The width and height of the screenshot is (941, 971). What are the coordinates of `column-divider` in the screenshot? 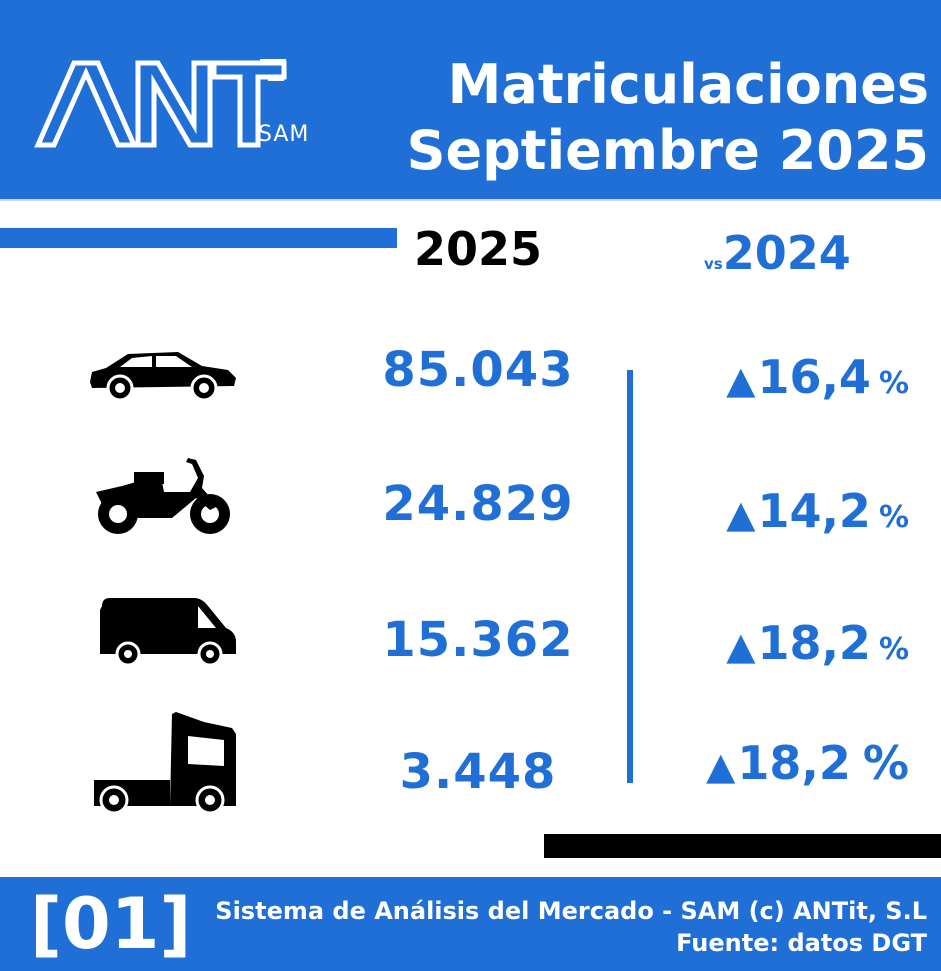 It's located at (630, 576).